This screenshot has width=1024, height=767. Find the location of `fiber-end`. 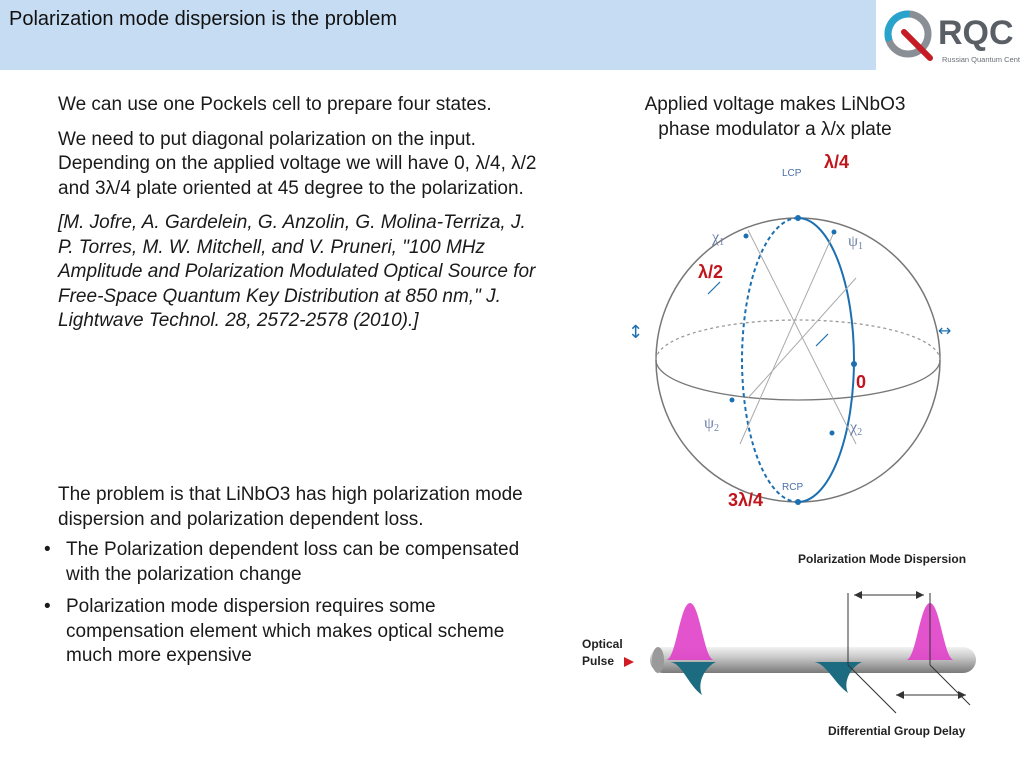

fiber-end is located at coordinates (658, 660).